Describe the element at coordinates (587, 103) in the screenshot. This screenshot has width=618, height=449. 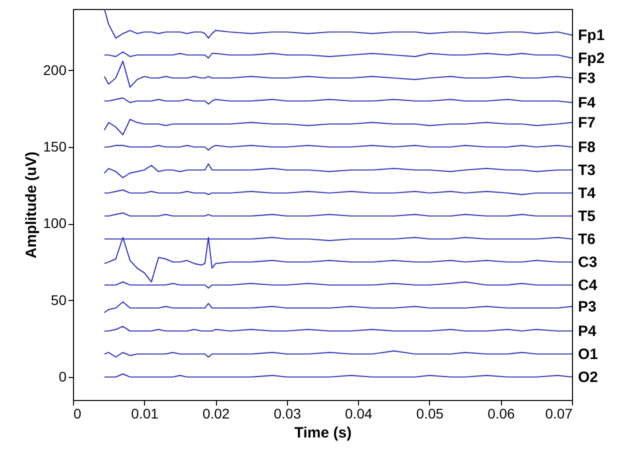
I see `series-label: F4` at that location.